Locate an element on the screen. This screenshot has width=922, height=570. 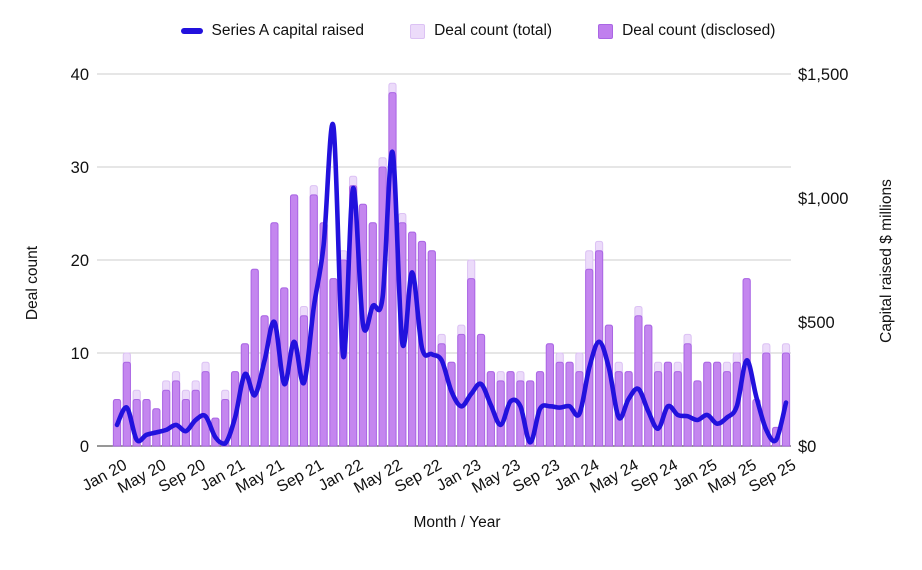
right-axis-tick-label: $1,500 is located at coordinates (823, 75).